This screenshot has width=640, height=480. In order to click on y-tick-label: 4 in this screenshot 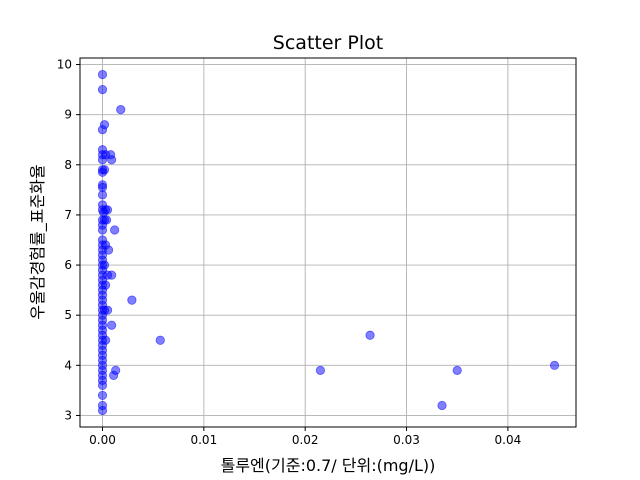, I will do `click(68, 365)`.